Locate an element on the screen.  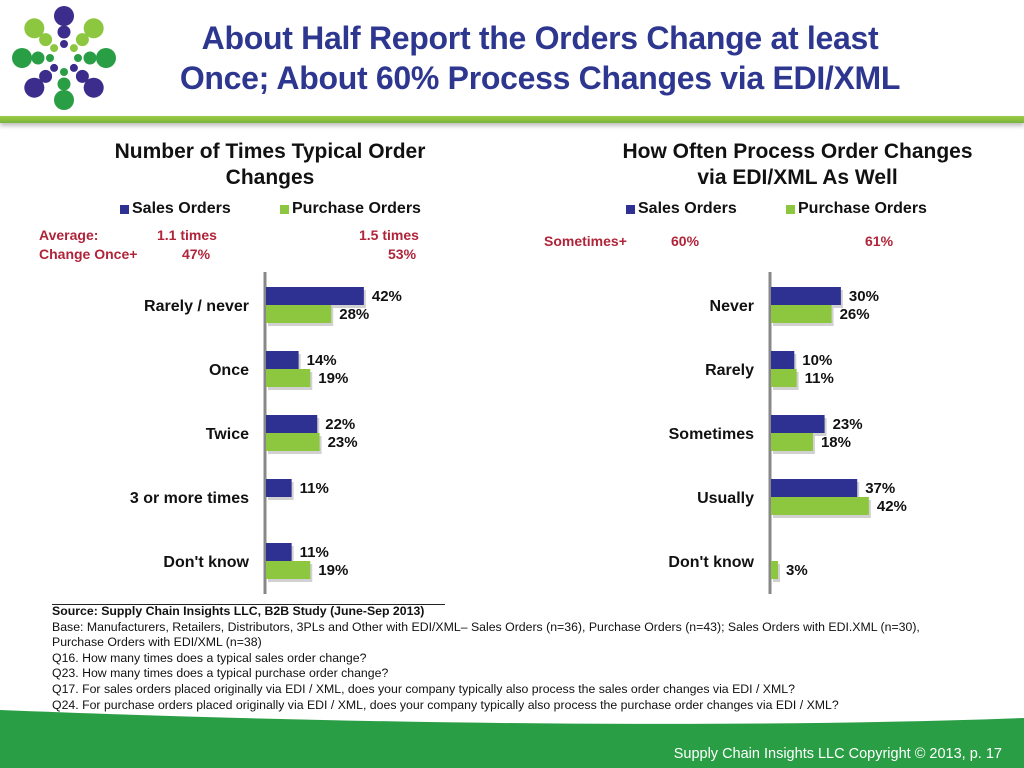
sometimes-plus-label: Sometimes+ is located at coordinates (585, 241).